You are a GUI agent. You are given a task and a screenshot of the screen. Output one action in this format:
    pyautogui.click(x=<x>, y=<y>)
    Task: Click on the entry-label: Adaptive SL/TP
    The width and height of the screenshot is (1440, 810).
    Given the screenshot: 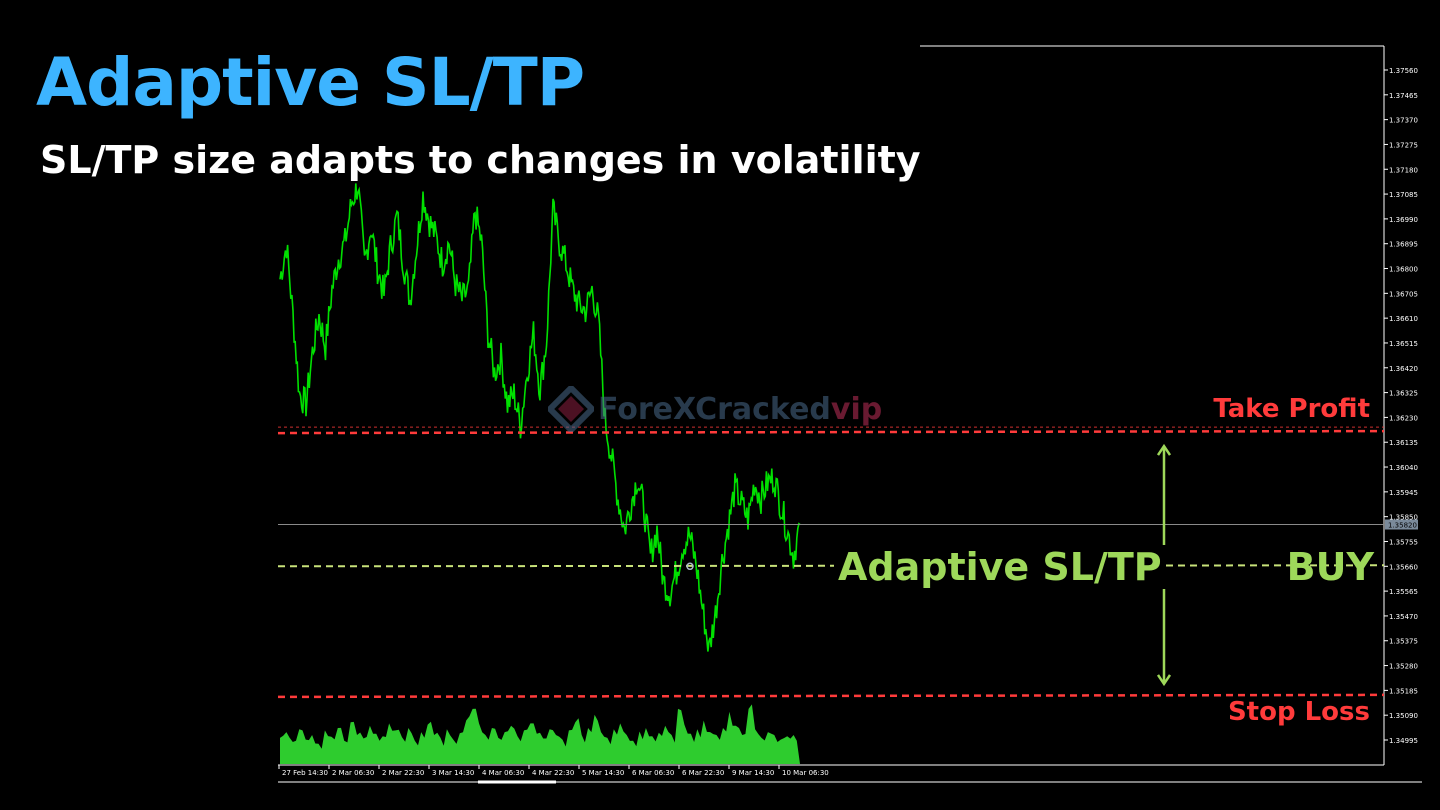 What is the action you would take?
    pyautogui.click(x=1000, y=567)
    